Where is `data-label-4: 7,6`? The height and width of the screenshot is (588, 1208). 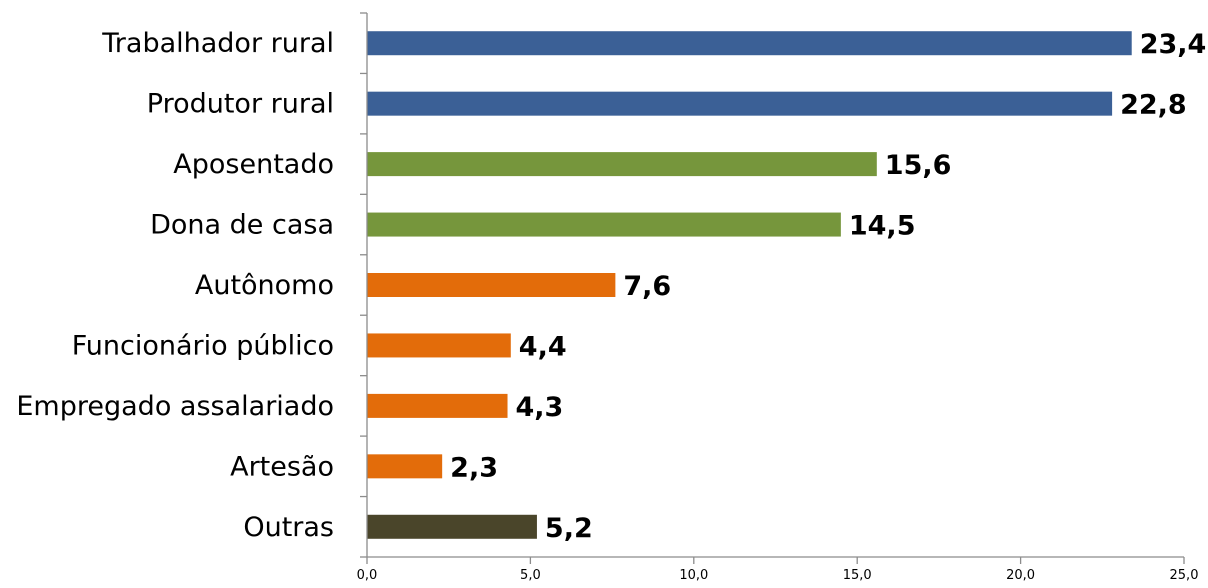 data-label-4: 7,6 is located at coordinates (647, 286).